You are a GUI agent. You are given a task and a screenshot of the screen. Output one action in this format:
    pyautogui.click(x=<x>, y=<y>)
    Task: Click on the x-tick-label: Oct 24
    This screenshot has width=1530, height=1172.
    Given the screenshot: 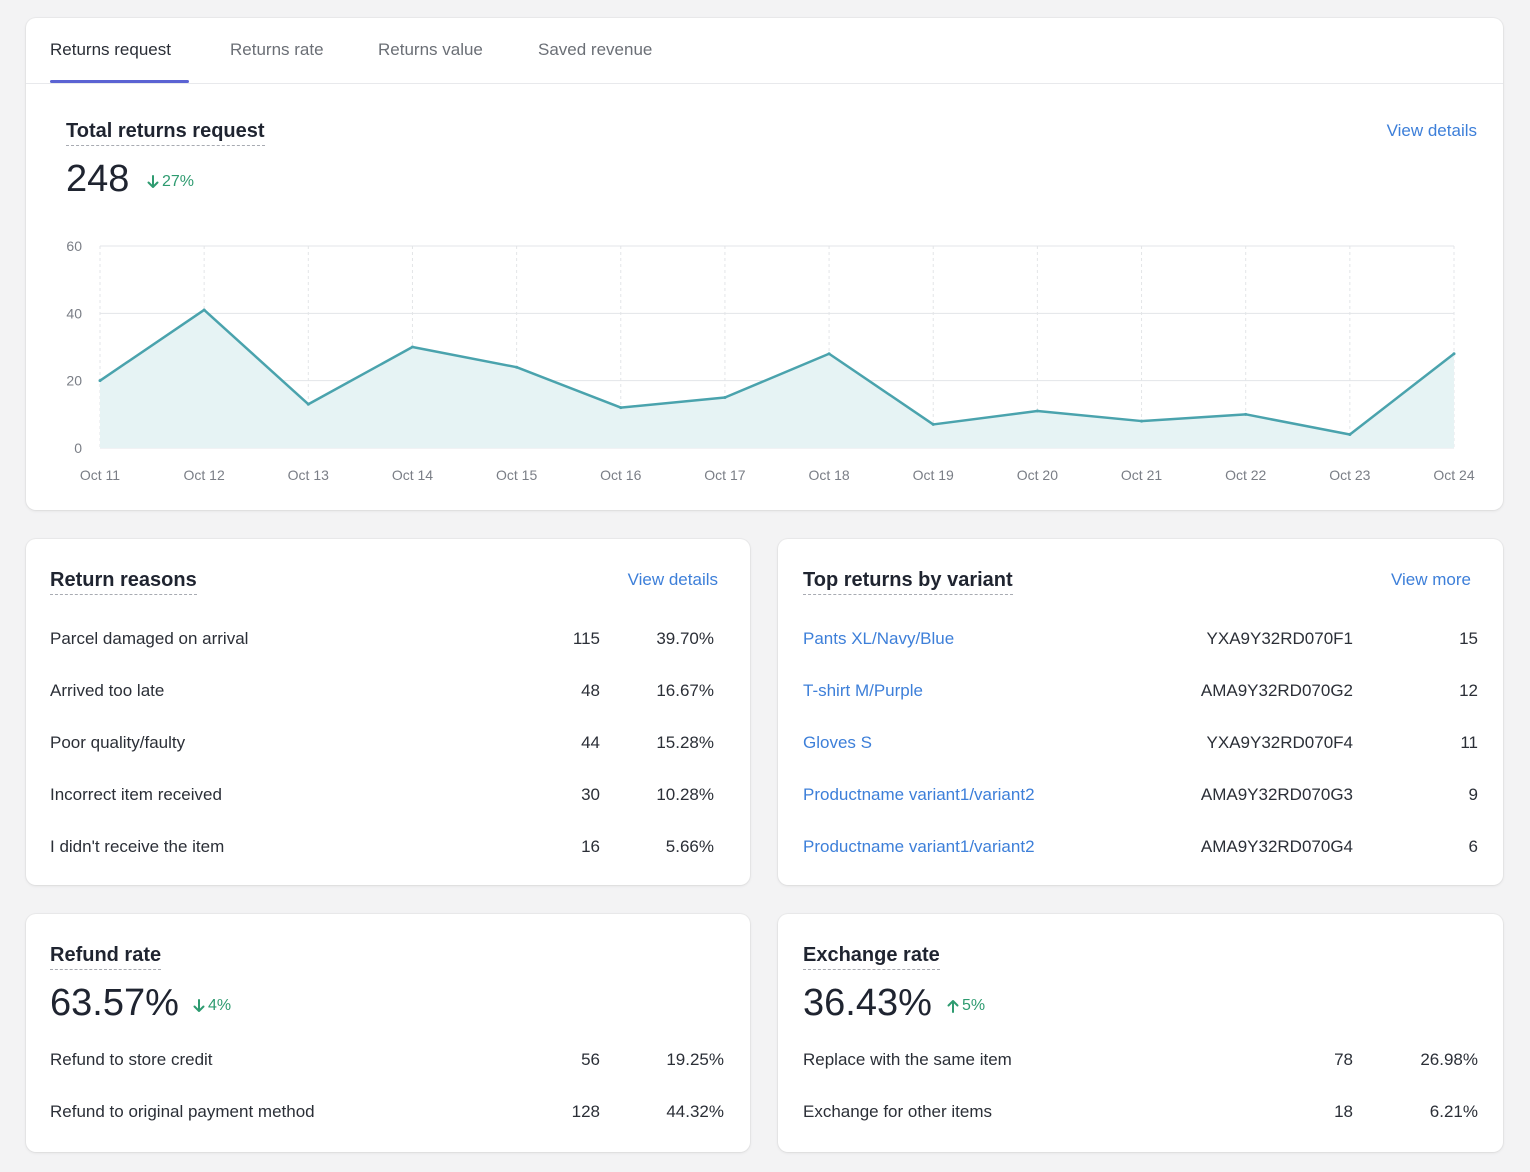 What is the action you would take?
    pyautogui.click(x=1453, y=475)
    